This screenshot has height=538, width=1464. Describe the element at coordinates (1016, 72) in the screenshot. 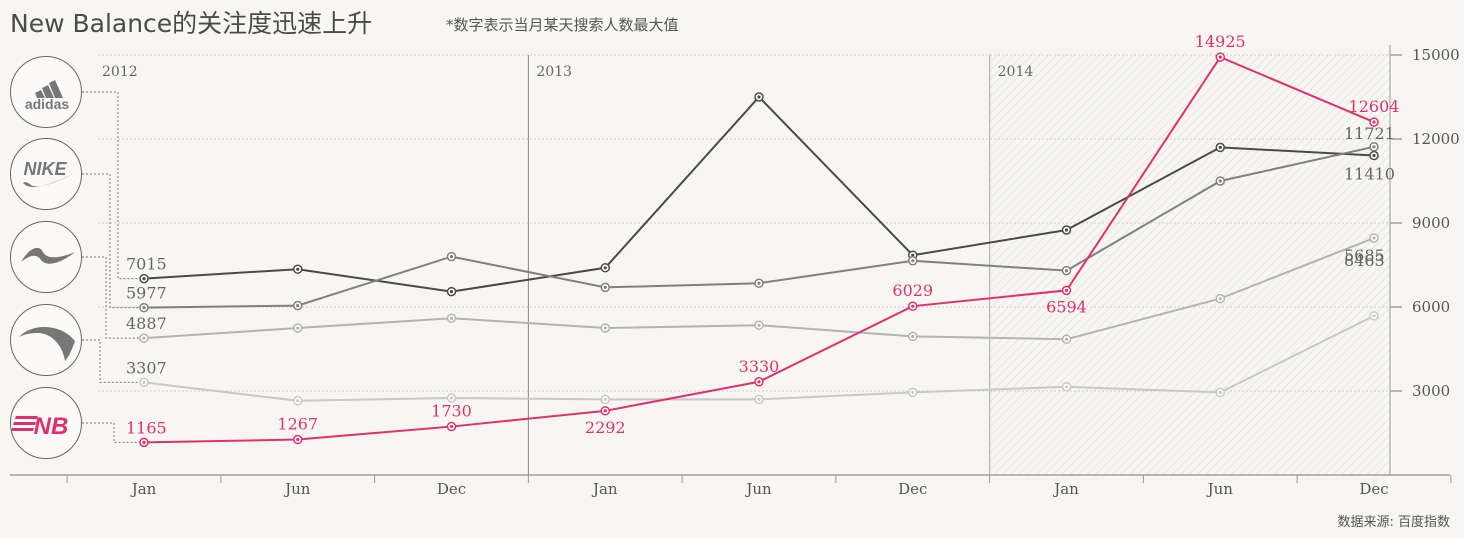

I see `year-label: 2014` at that location.